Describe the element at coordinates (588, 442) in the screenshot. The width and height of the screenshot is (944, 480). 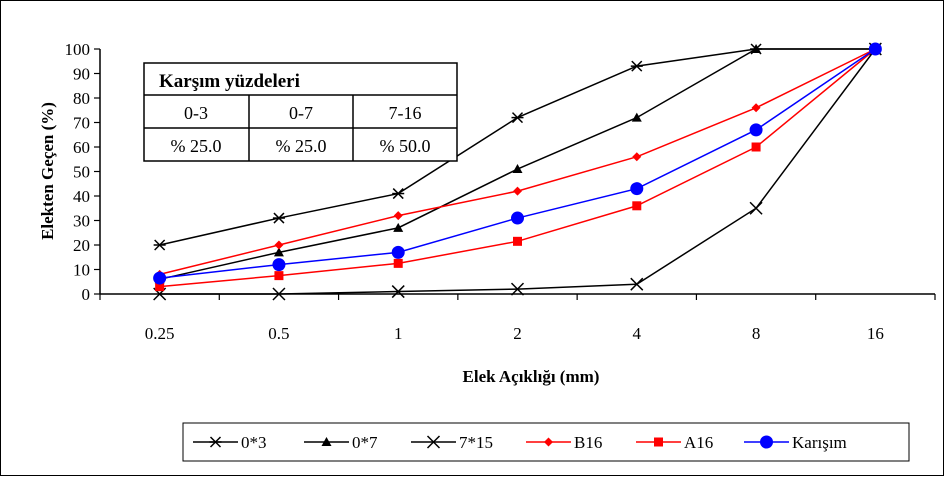
I see `legend-label: B16` at that location.